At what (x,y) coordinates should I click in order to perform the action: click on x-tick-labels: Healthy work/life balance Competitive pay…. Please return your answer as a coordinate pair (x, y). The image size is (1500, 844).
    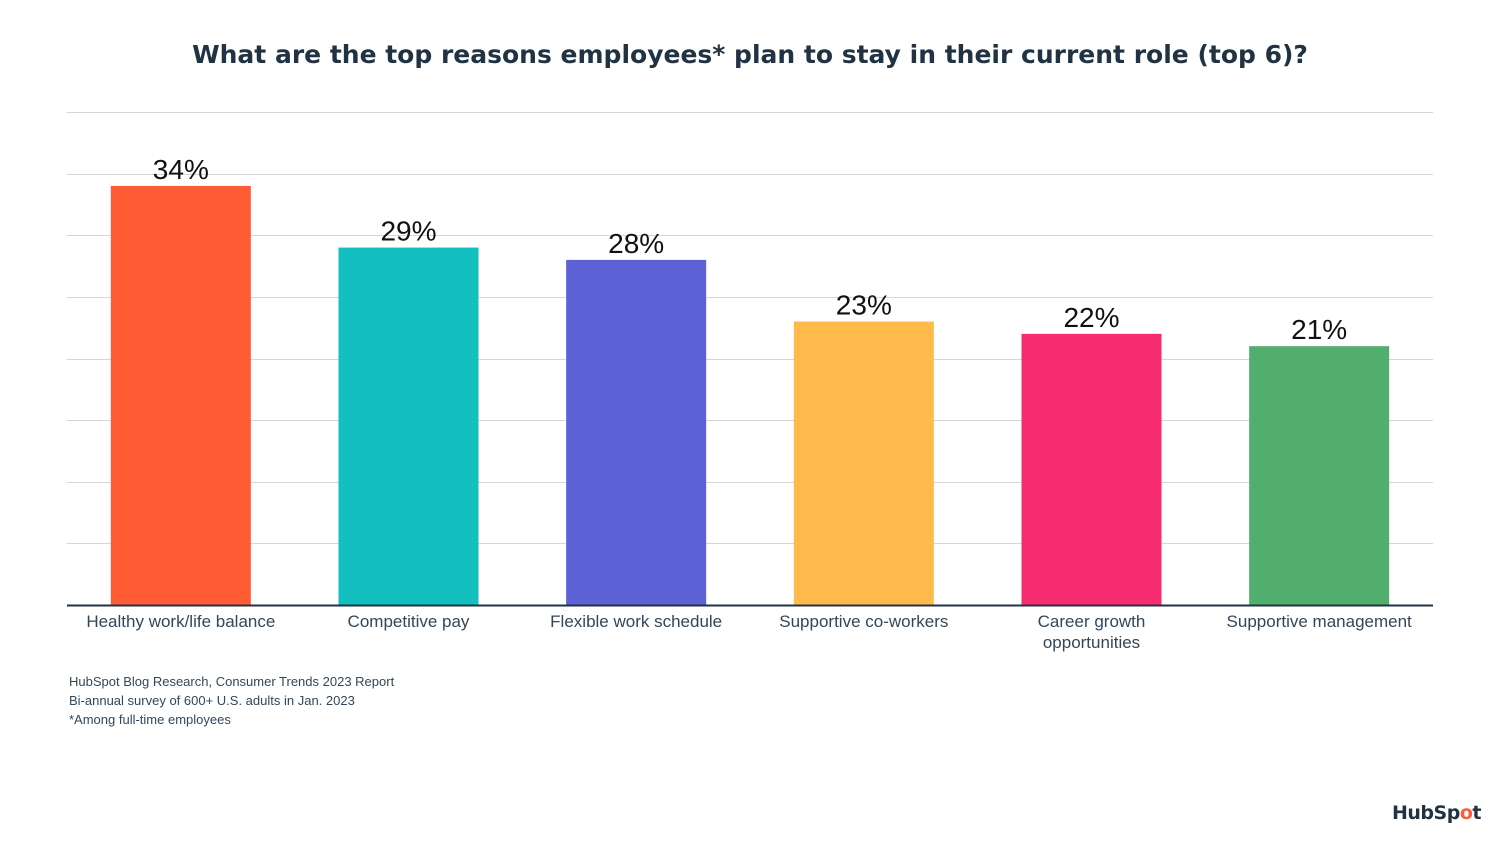
    Looking at the image, I should click on (749, 632).